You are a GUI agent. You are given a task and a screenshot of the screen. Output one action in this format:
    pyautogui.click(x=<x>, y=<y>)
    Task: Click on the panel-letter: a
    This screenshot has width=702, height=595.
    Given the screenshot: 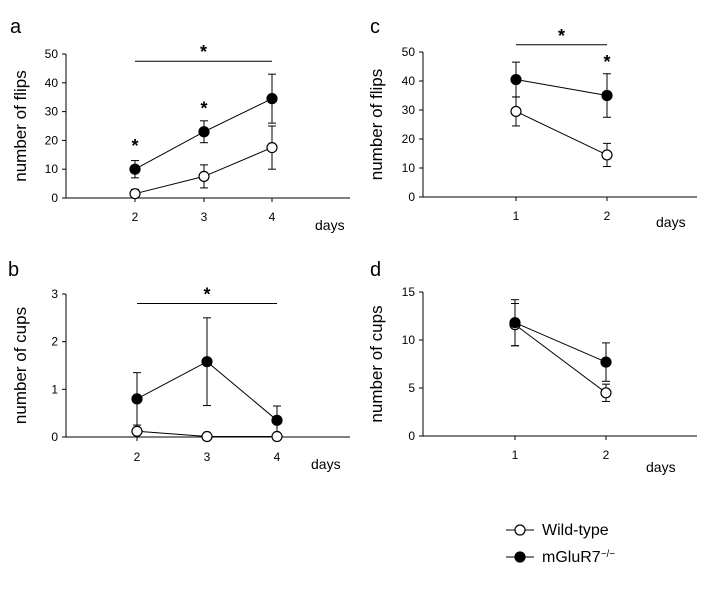 What is the action you would take?
    pyautogui.click(x=16, y=27)
    